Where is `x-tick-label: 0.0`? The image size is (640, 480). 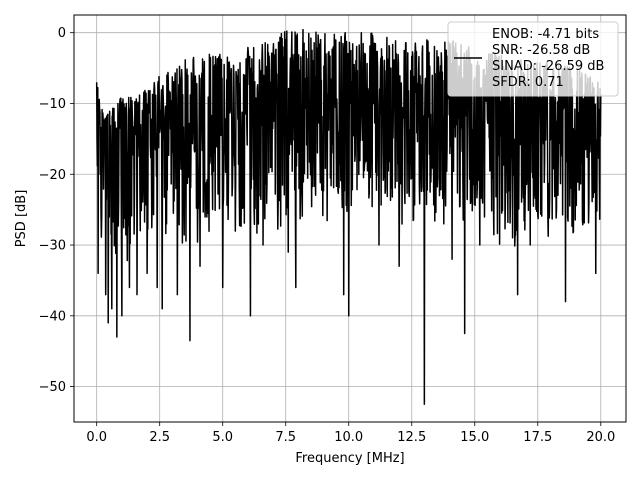
x-tick-label: 0.0 is located at coordinates (96, 437).